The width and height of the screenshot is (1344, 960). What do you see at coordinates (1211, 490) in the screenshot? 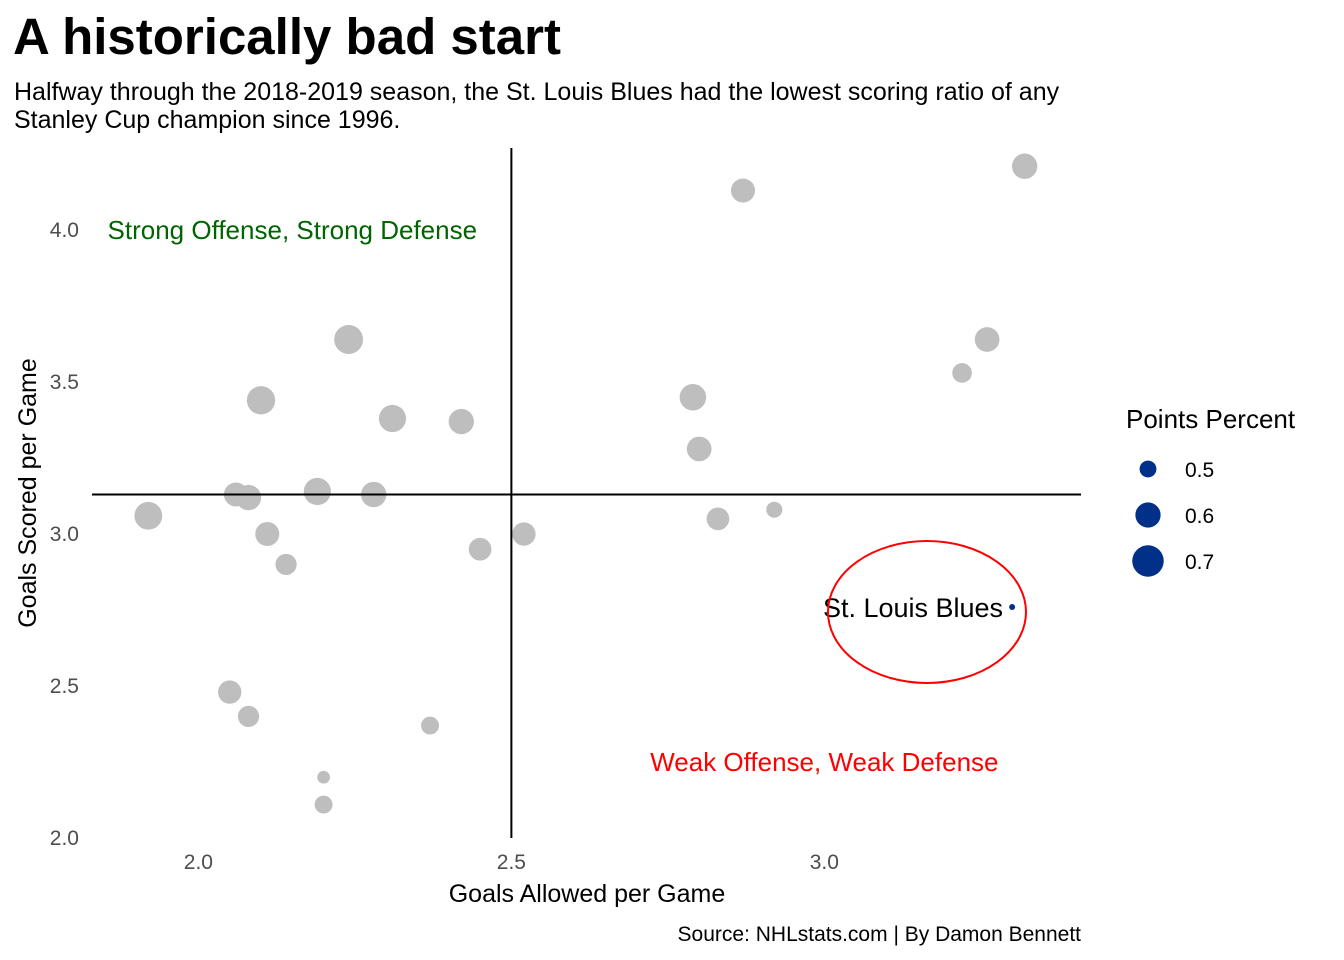
I see `legend: Points Percent 0.5 0.6 0.7` at bounding box center [1211, 490].